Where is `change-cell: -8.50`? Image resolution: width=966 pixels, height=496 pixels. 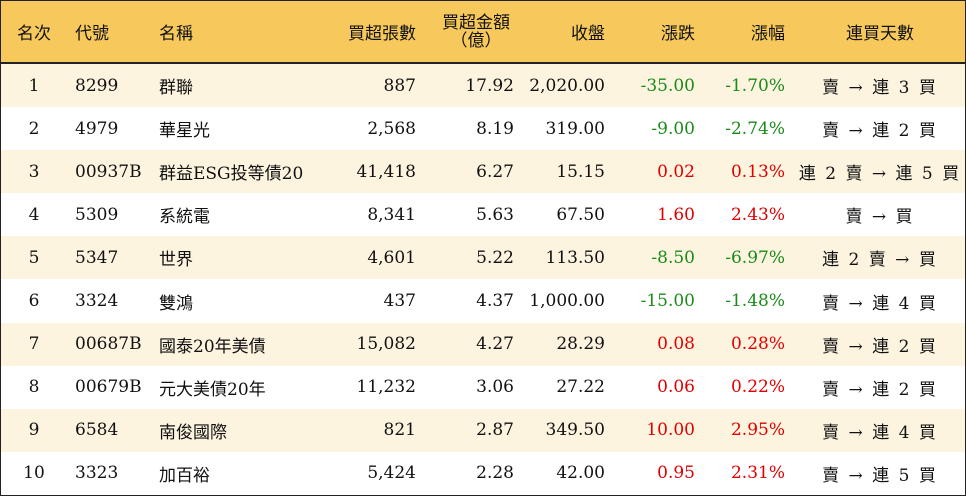
change-cell: -8.50 is located at coordinates (673, 257).